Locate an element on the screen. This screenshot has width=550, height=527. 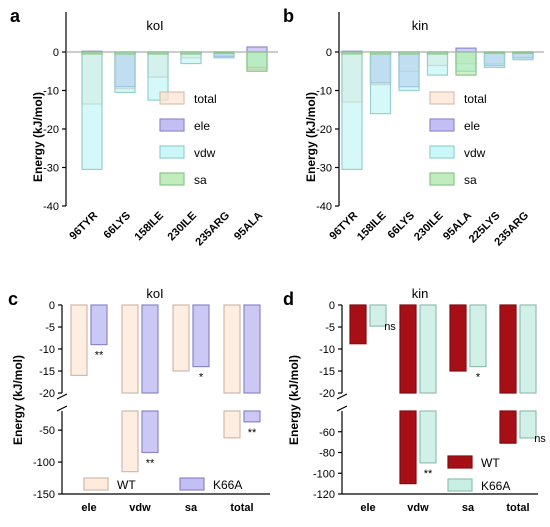
panel-c-legend-label-K66A: K66A is located at coordinates (227, 485).